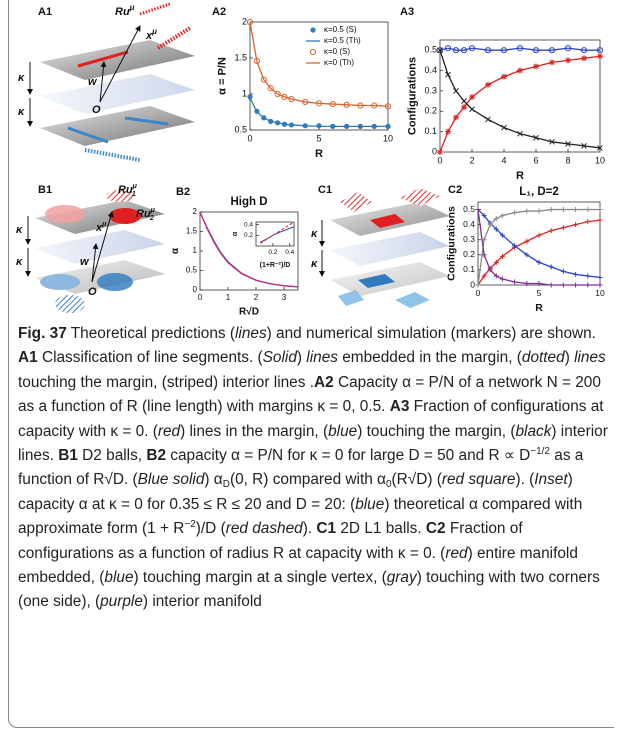 This screenshot has height=734, width=622. Describe the element at coordinates (146, 214) in the screenshot. I see `label: Ruμ 2` at that location.